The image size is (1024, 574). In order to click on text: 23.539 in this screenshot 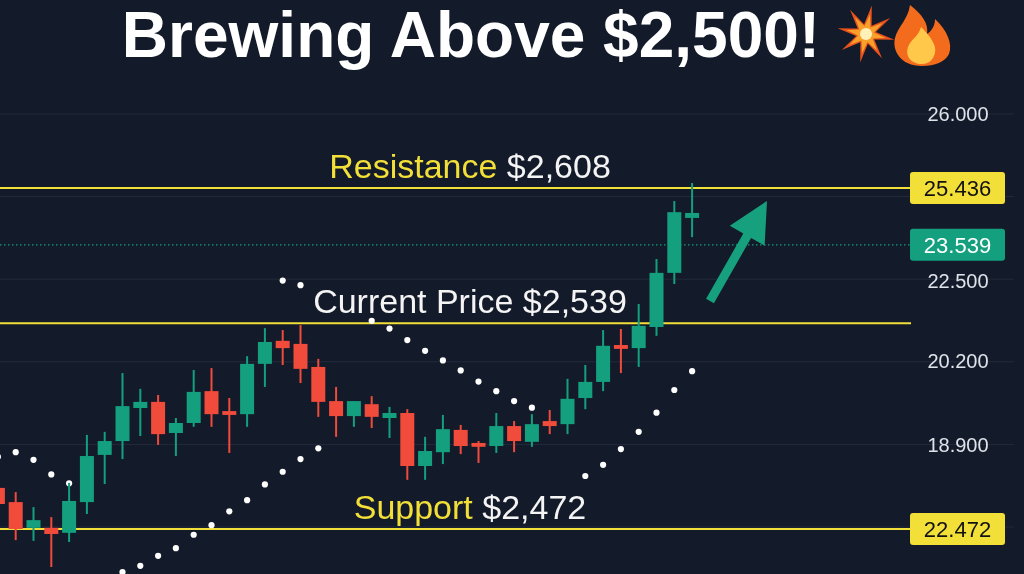, I will do `click(957, 245)`.